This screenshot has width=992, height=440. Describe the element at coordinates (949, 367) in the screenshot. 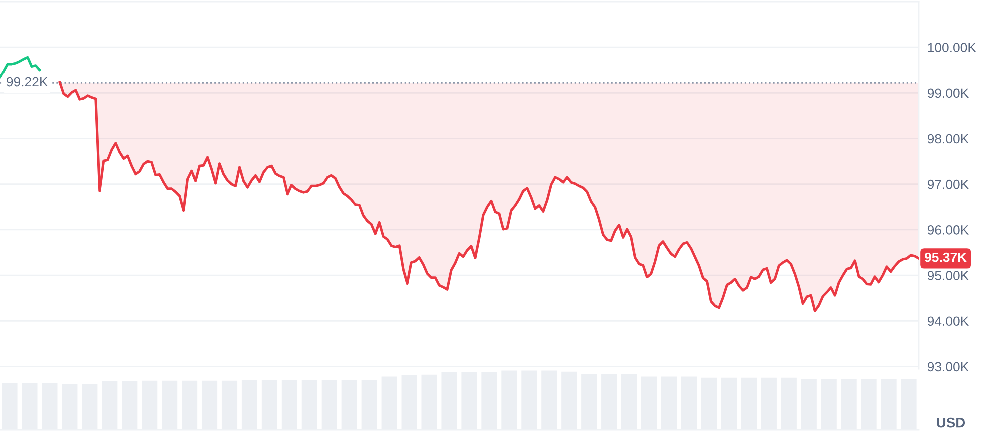

I see `y-tick-label: 93.00K` at that location.